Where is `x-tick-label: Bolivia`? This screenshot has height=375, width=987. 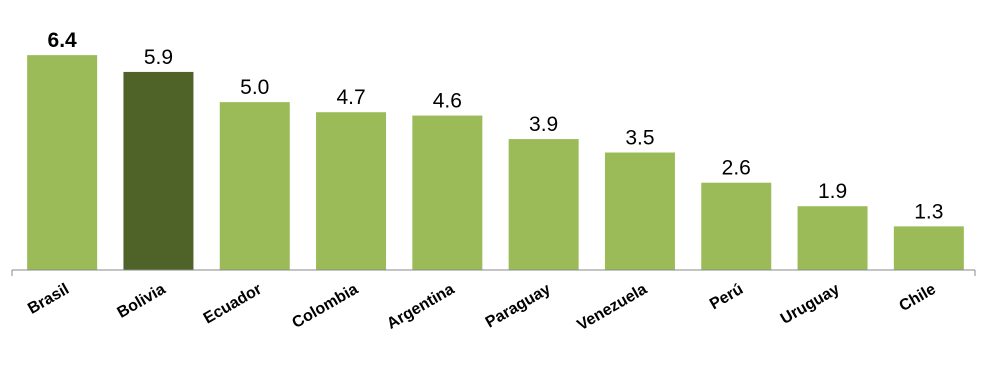
x-tick-label: Bolivia is located at coordinates (142, 301).